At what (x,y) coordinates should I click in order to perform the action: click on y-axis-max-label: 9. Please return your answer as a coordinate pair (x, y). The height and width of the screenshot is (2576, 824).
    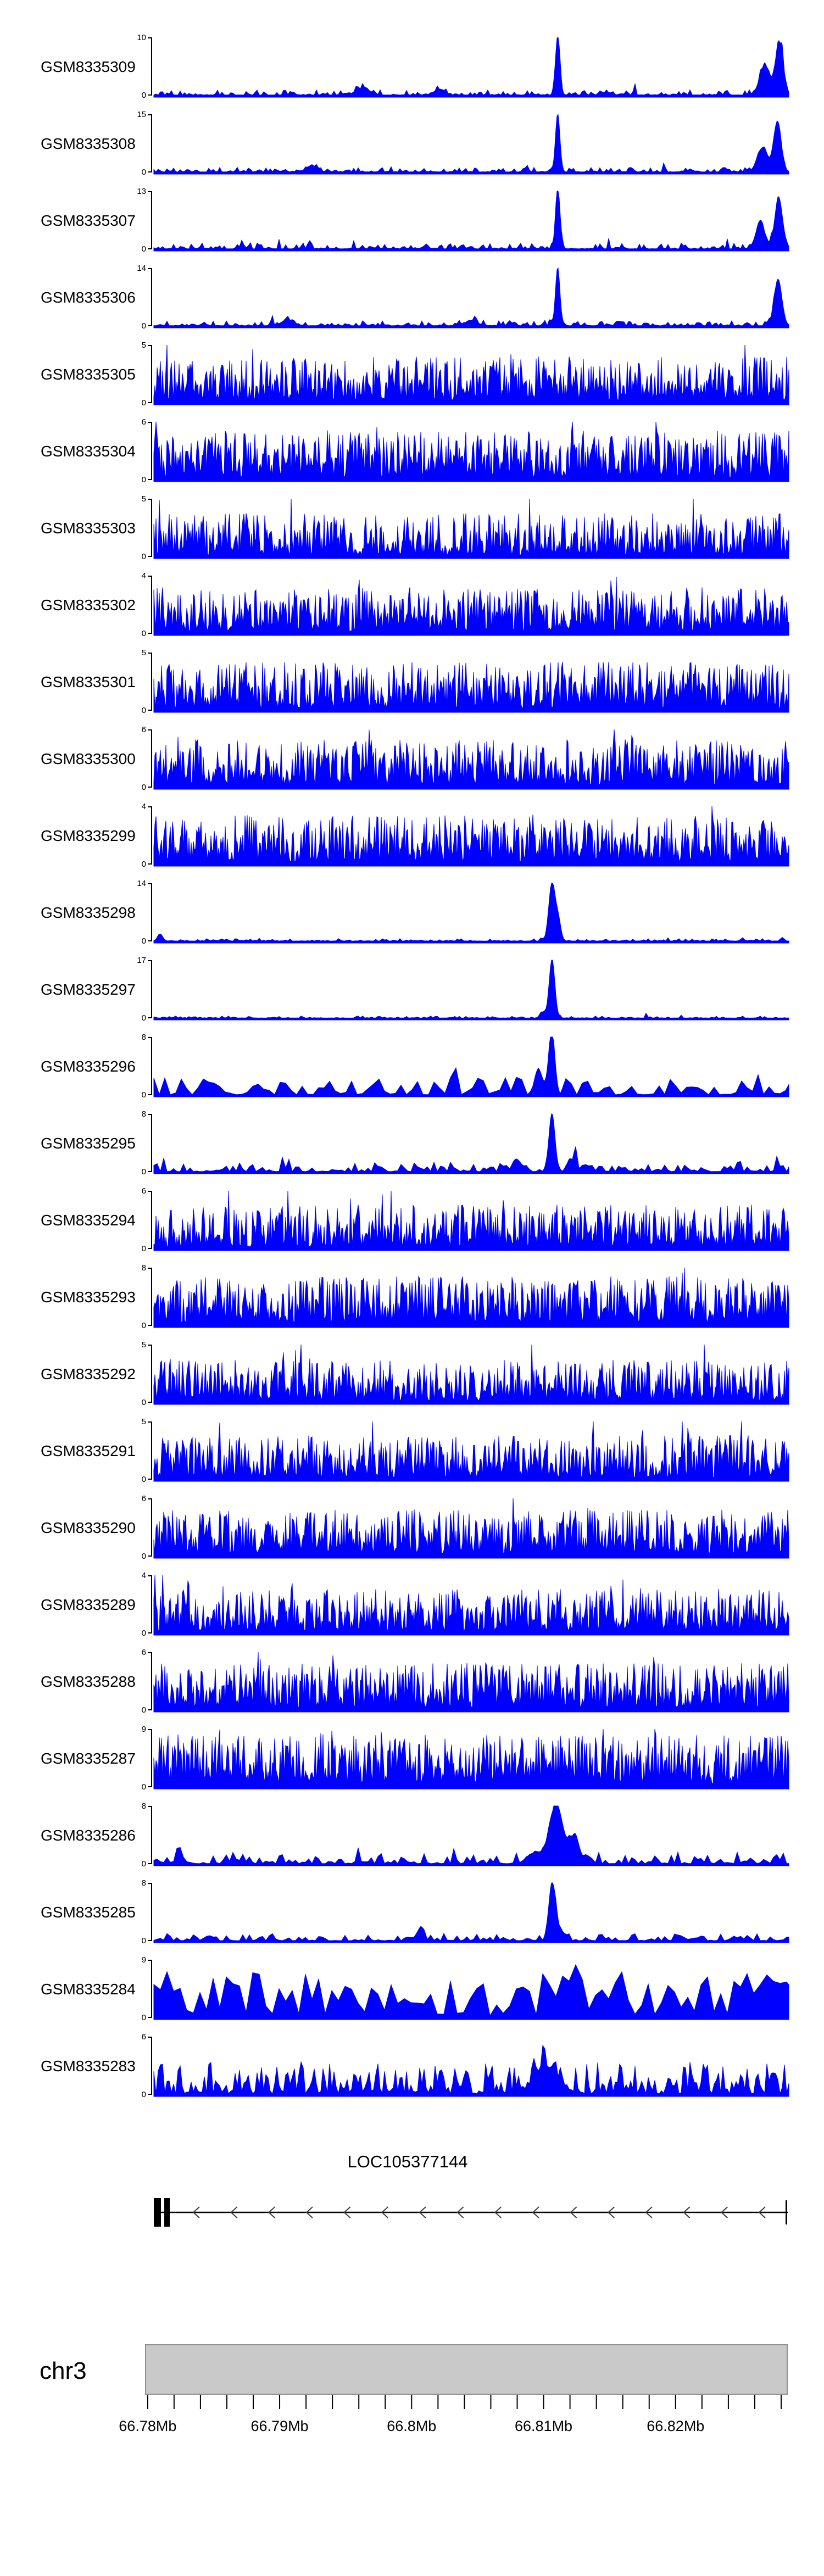
    Looking at the image, I should click on (143, 1960).